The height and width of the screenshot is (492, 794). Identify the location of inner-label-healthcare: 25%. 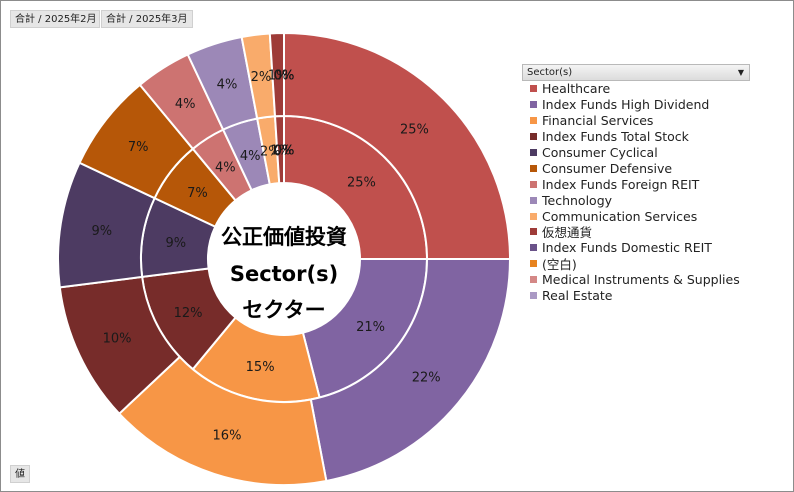
(361, 183).